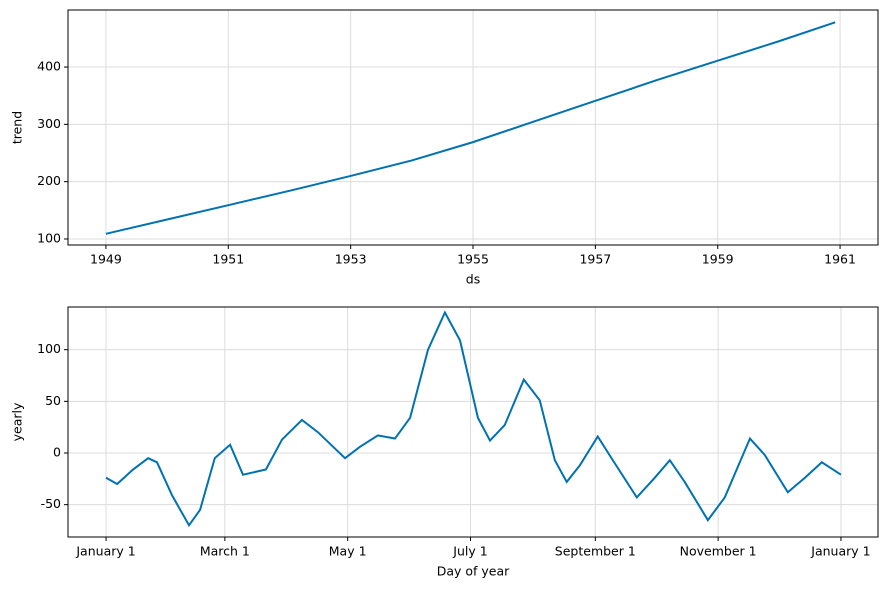 The width and height of the screenshot is (886, 590). Describe the element at coordinates (473, 279) in the screenshot. I see `x-axis-label: ds` at that location.